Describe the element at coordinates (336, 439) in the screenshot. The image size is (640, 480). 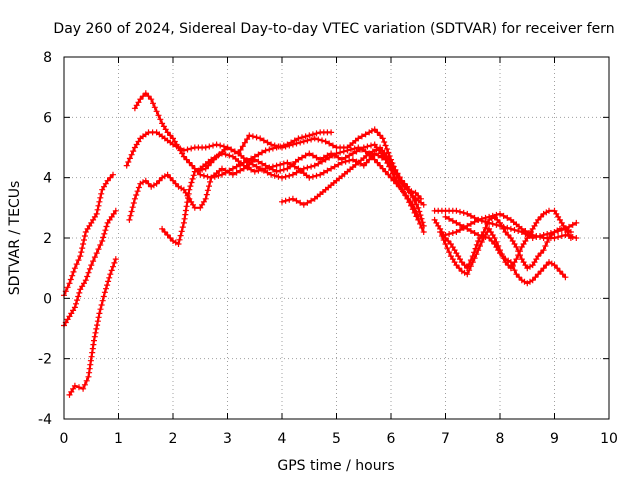
I see `x-tick-label: 5` at that location.